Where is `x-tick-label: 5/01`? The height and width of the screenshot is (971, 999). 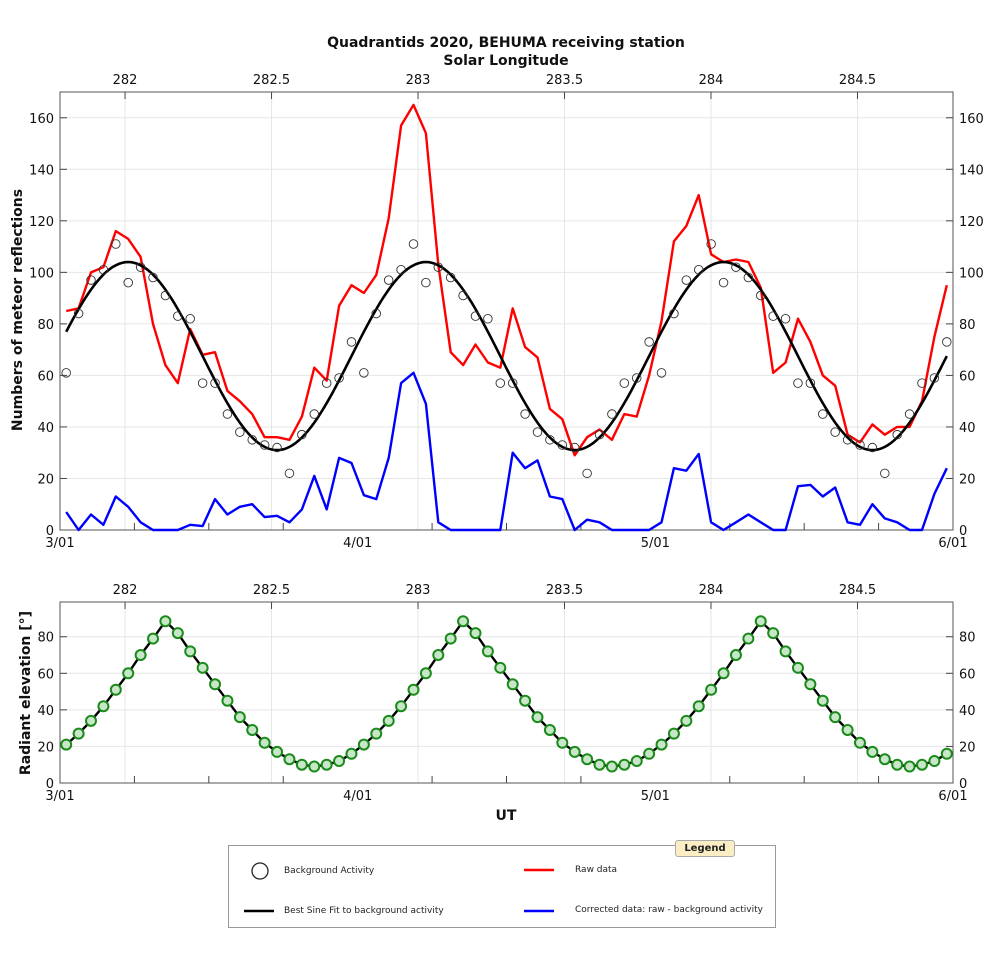
x-tick-label: 5/01 is located at coordinates (655, 796).